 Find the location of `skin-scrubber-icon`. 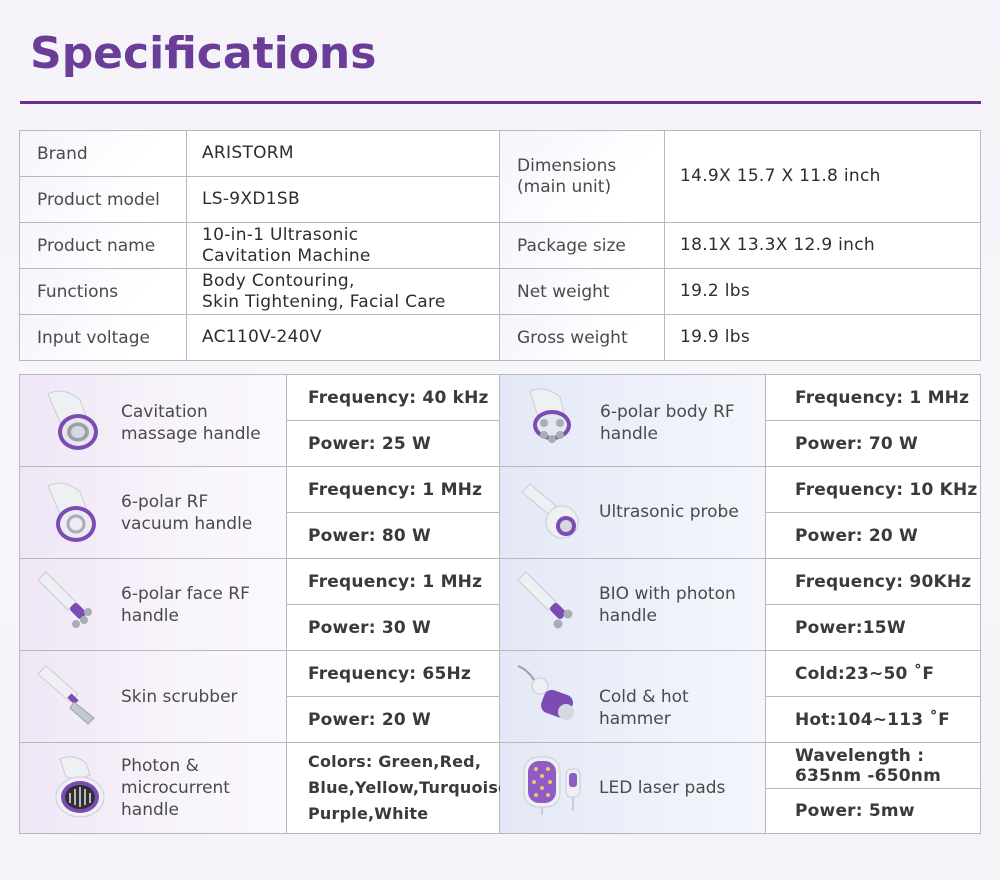

skin-scrubber-icon is located at coordinates (66, 695).